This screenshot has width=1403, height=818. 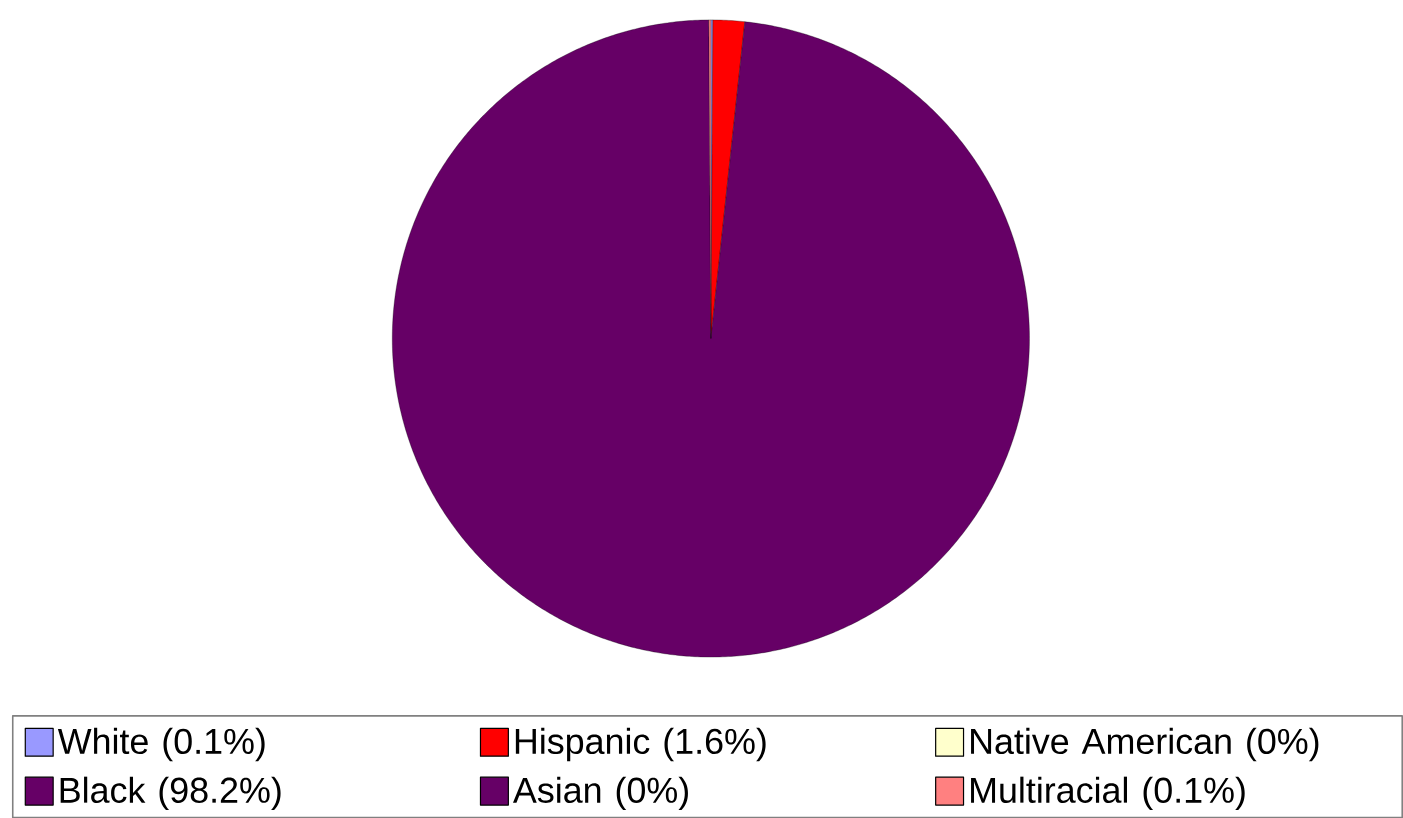 I want to click on legend-label: Black (98.2%), so click(x=170, y=793).